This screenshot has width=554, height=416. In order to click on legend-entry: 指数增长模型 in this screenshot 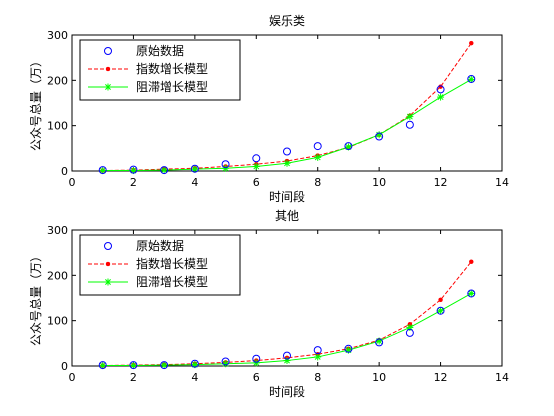, I will do `click(148, 263)`.